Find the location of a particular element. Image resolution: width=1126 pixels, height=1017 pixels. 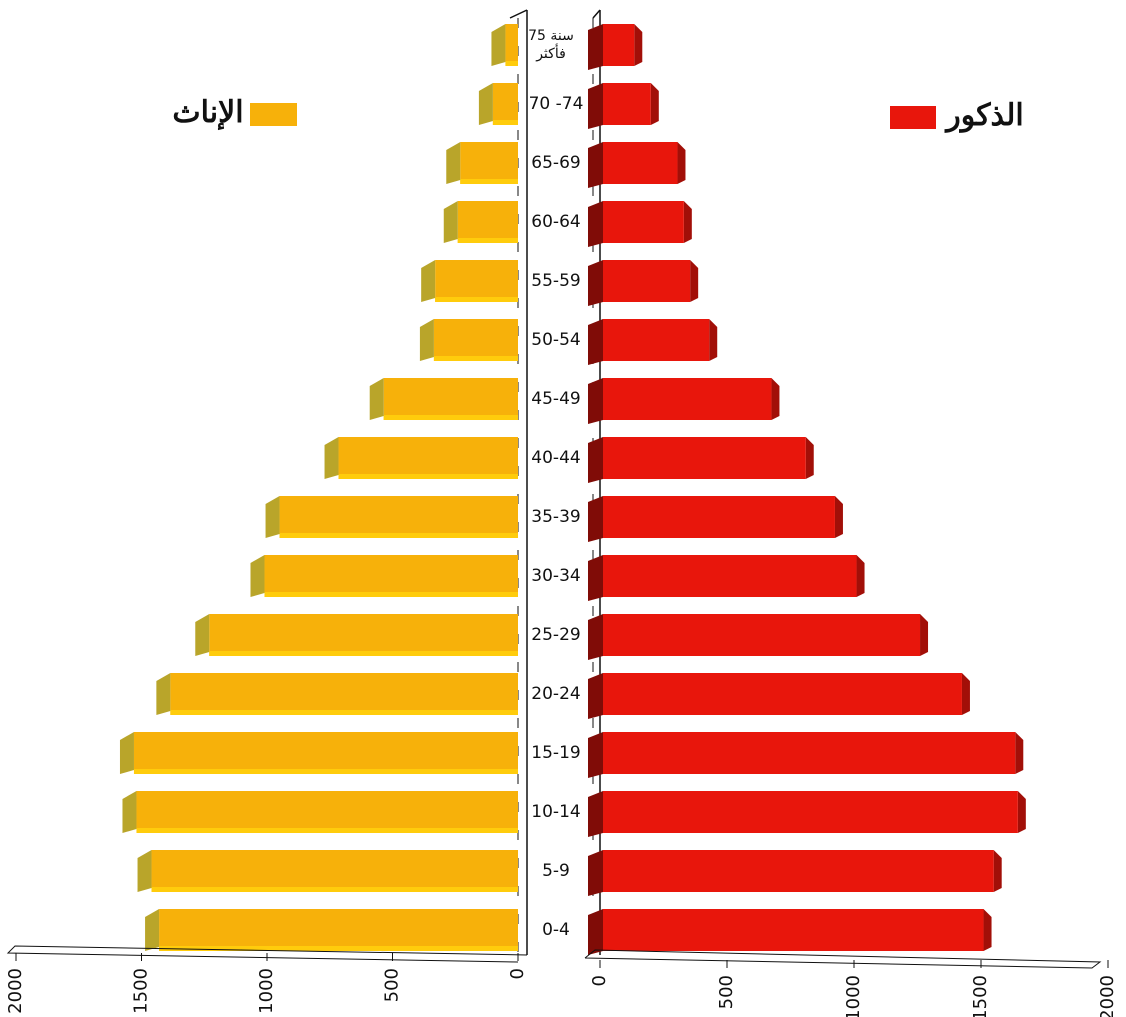

category-label: 5-9 is located at coordinates (556, 871).